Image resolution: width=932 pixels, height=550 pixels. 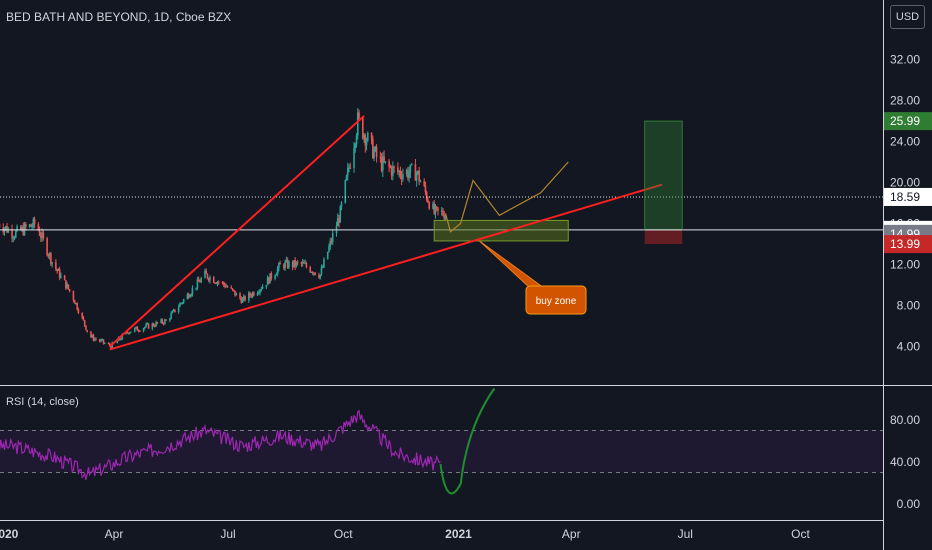 What do you see at coordinates (119, 17) in the screenshot?
I see `symbol-title: BED BATH AND BEYOND, 1D, Cboe BZX` at bounding box center [119, 17].